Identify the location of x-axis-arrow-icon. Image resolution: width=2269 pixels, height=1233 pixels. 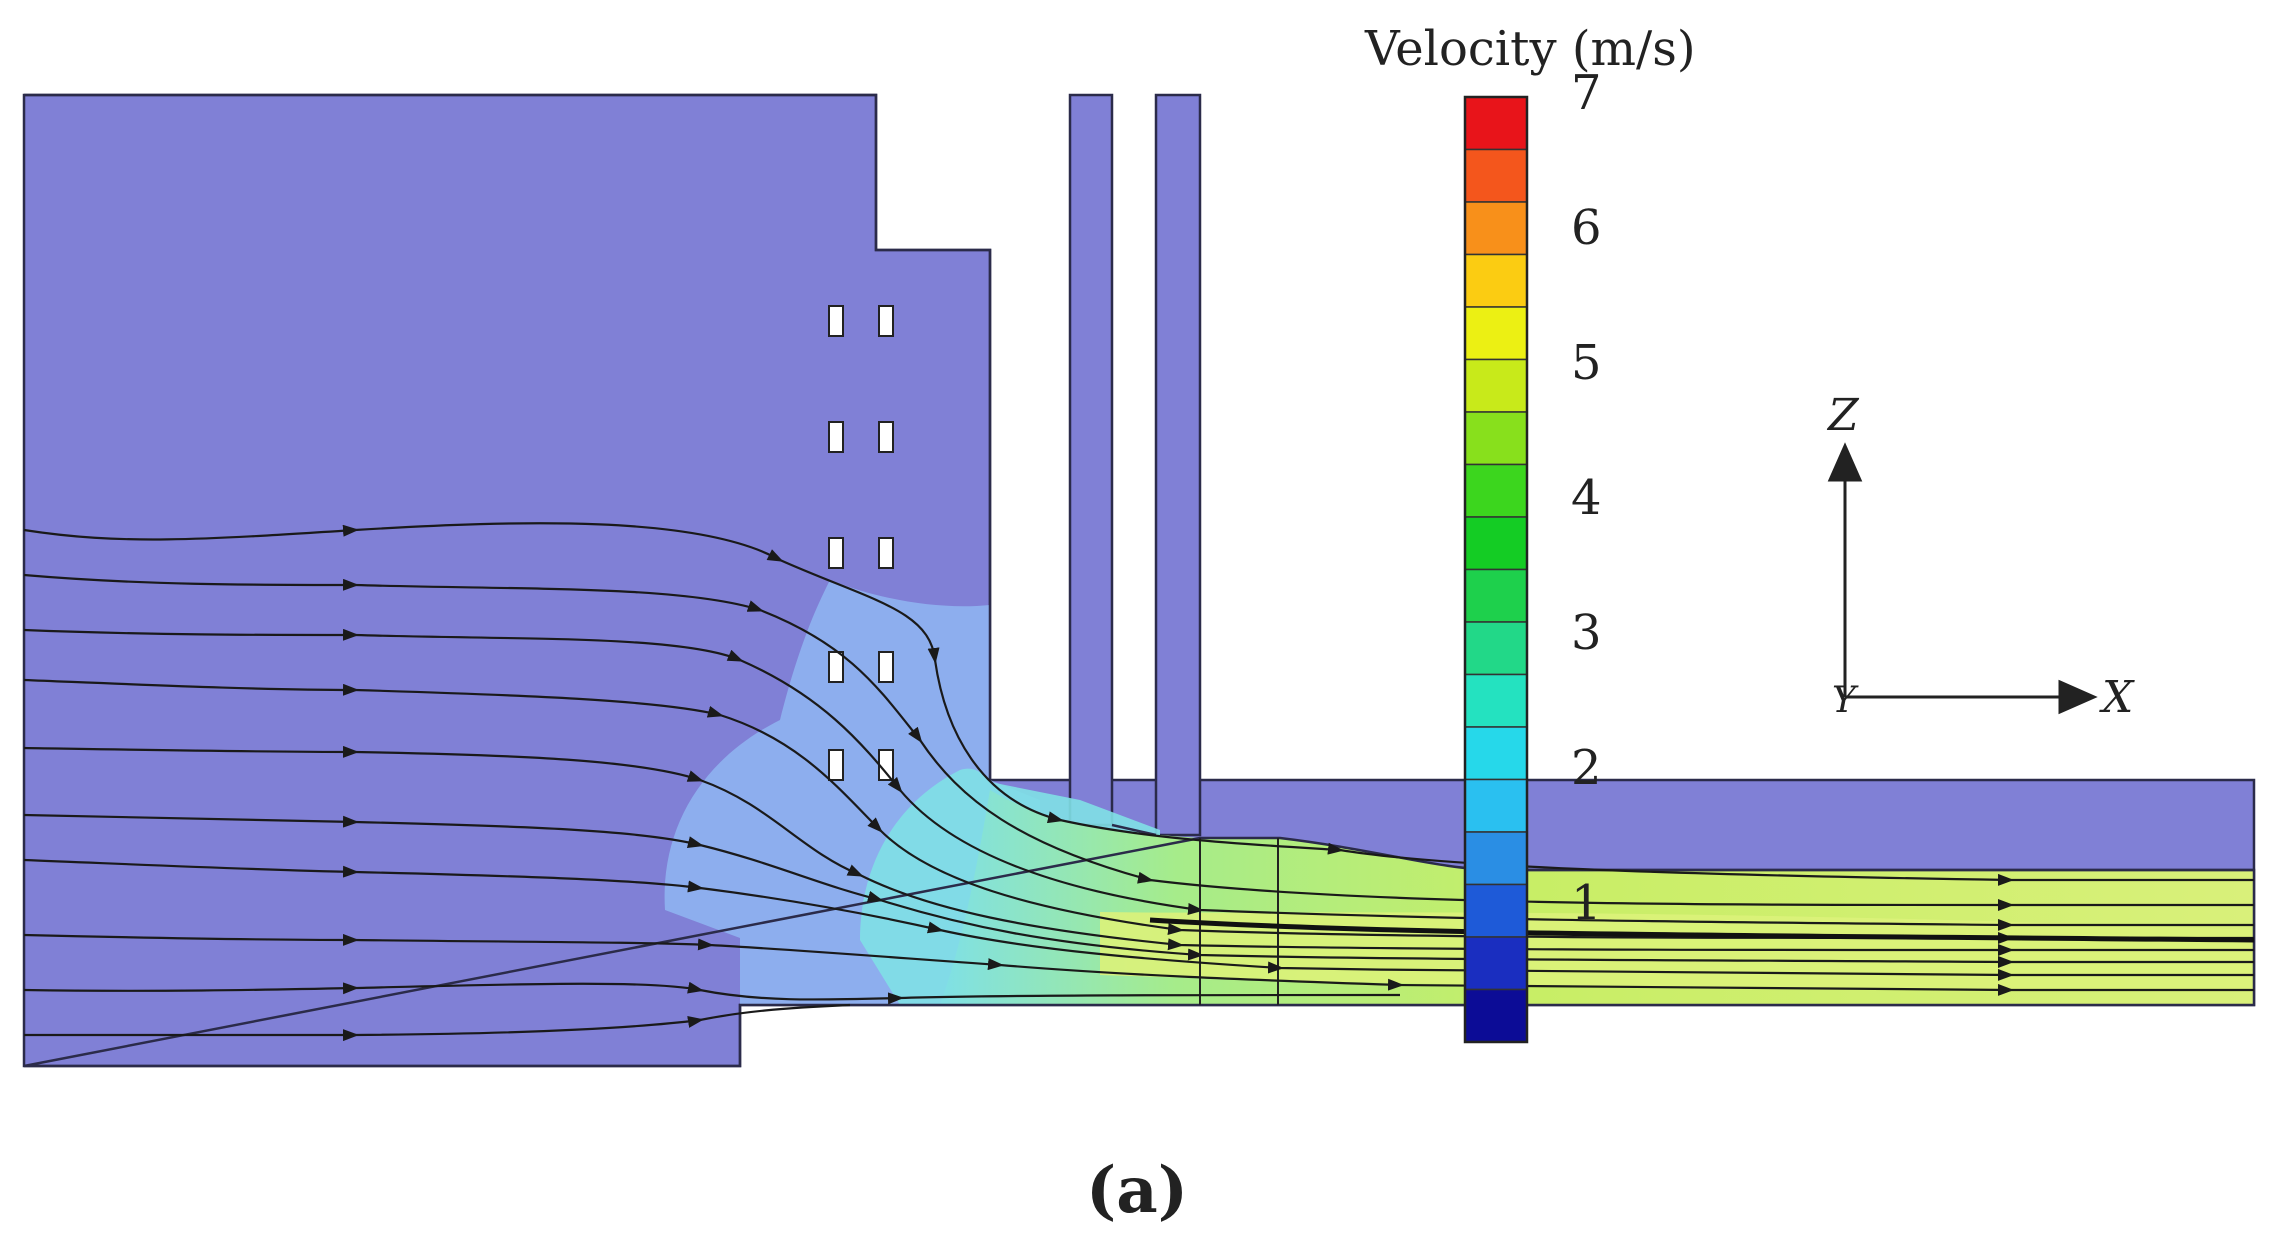
(2078, 697).